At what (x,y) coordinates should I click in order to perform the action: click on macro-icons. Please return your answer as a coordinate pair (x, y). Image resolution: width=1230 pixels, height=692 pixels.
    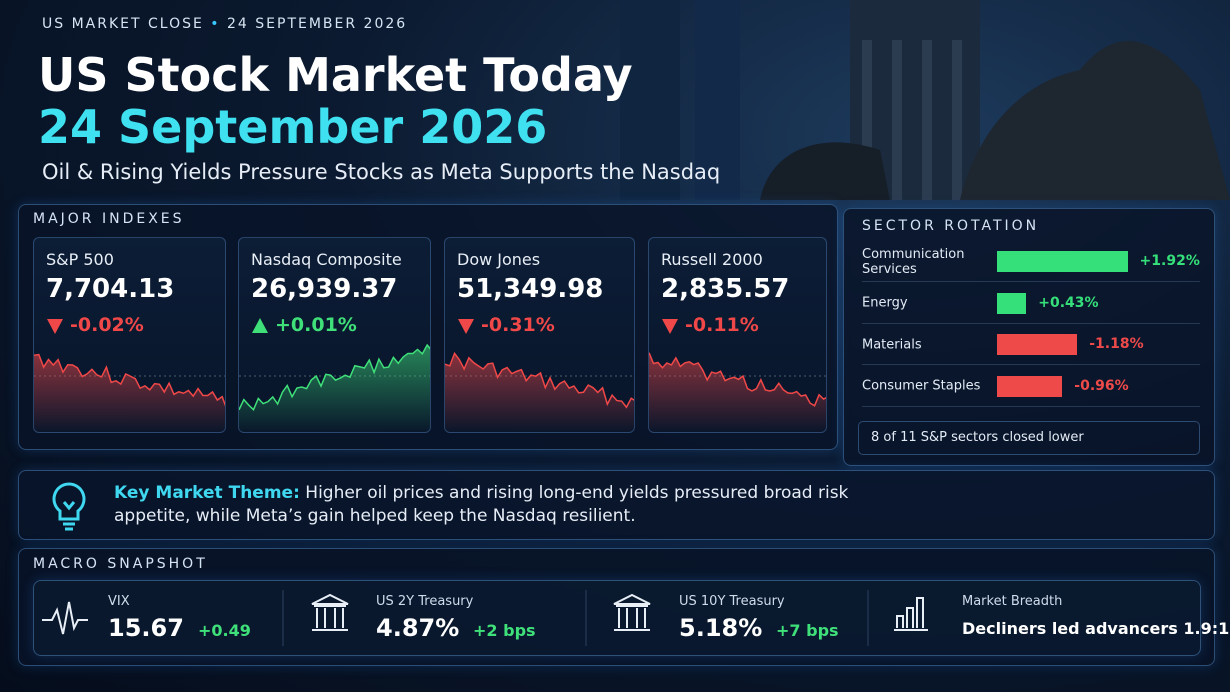
    Looking at the image, I should click on (485, 618).